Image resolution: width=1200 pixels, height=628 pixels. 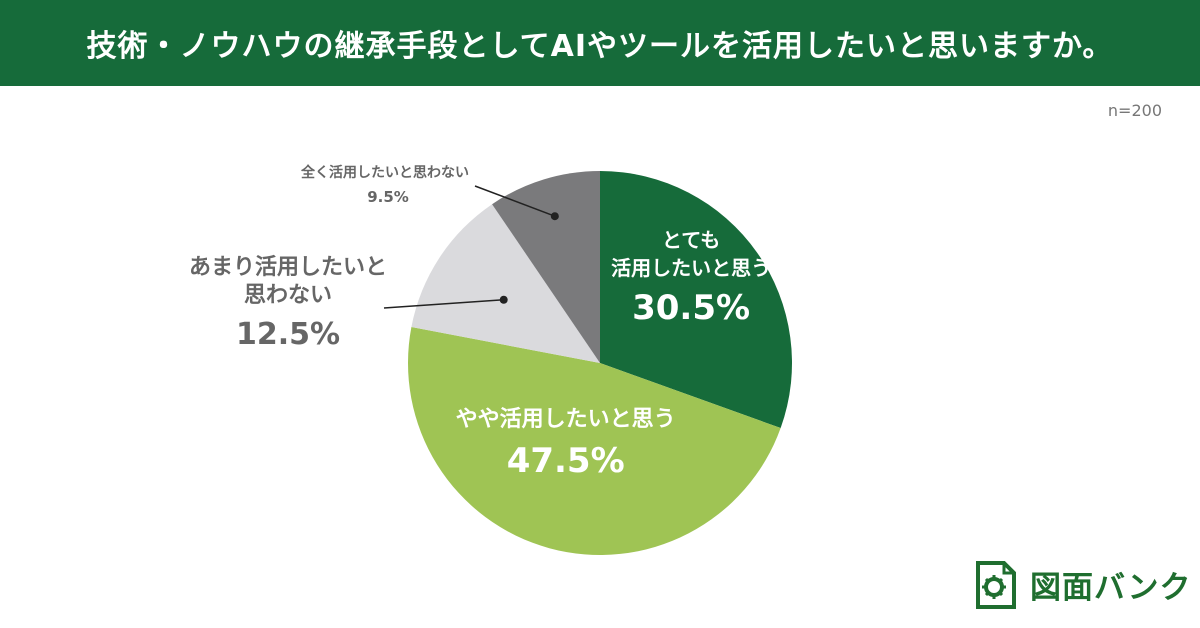 What do you see at coordinates (288, 295) in the screenshot?
I see `label-slice-2-line-1: 思わない` at bounding box center [288, 295].